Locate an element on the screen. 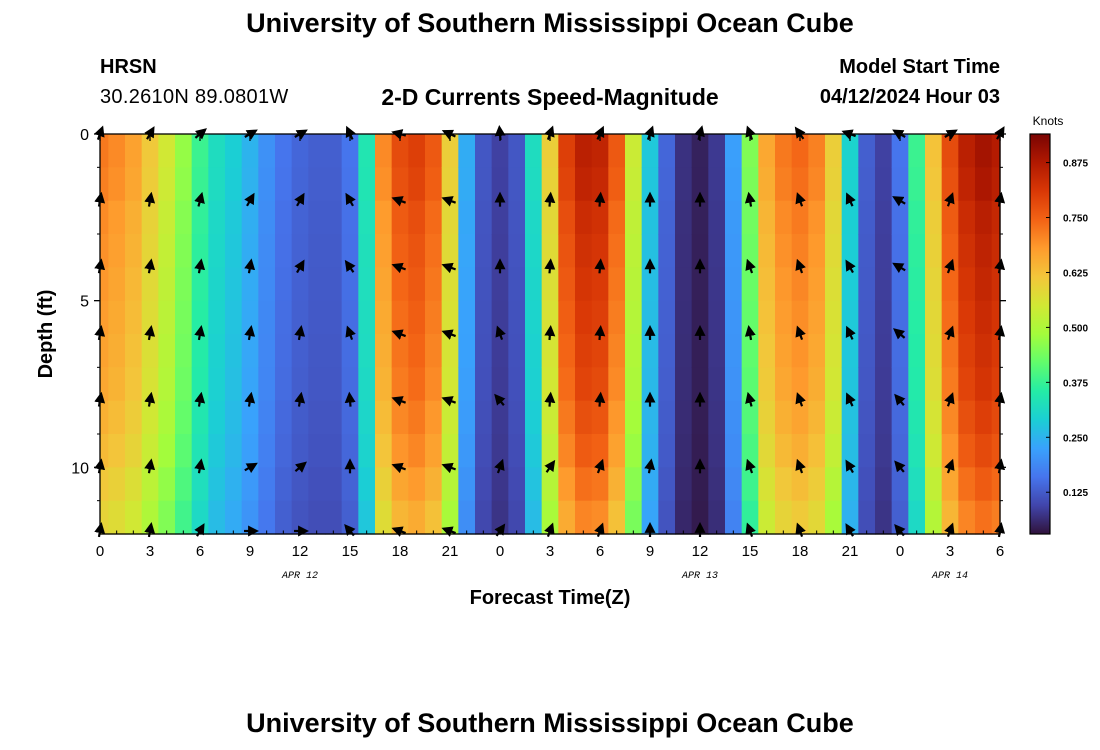 The width and height of the screenshot is (1100, 750). x-tick-label: 3 is located at coordinates (550, 551).